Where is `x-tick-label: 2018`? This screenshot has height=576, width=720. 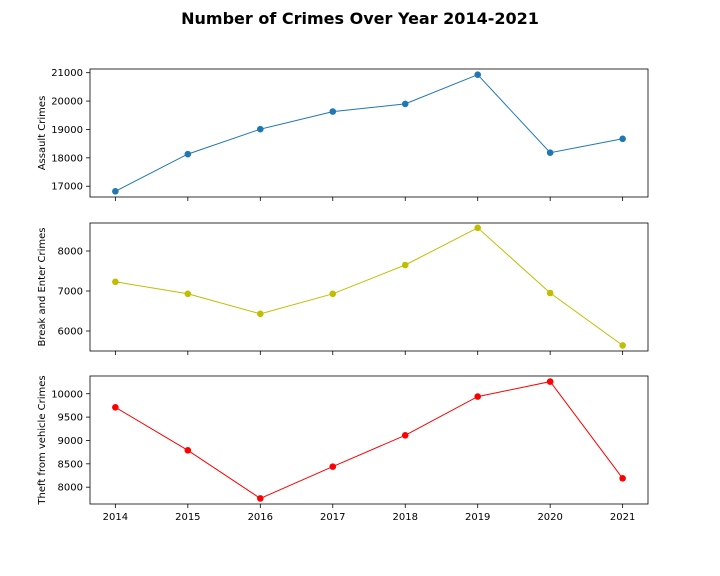
x-tick-label: 2018 is located at coordinates (405, 517).